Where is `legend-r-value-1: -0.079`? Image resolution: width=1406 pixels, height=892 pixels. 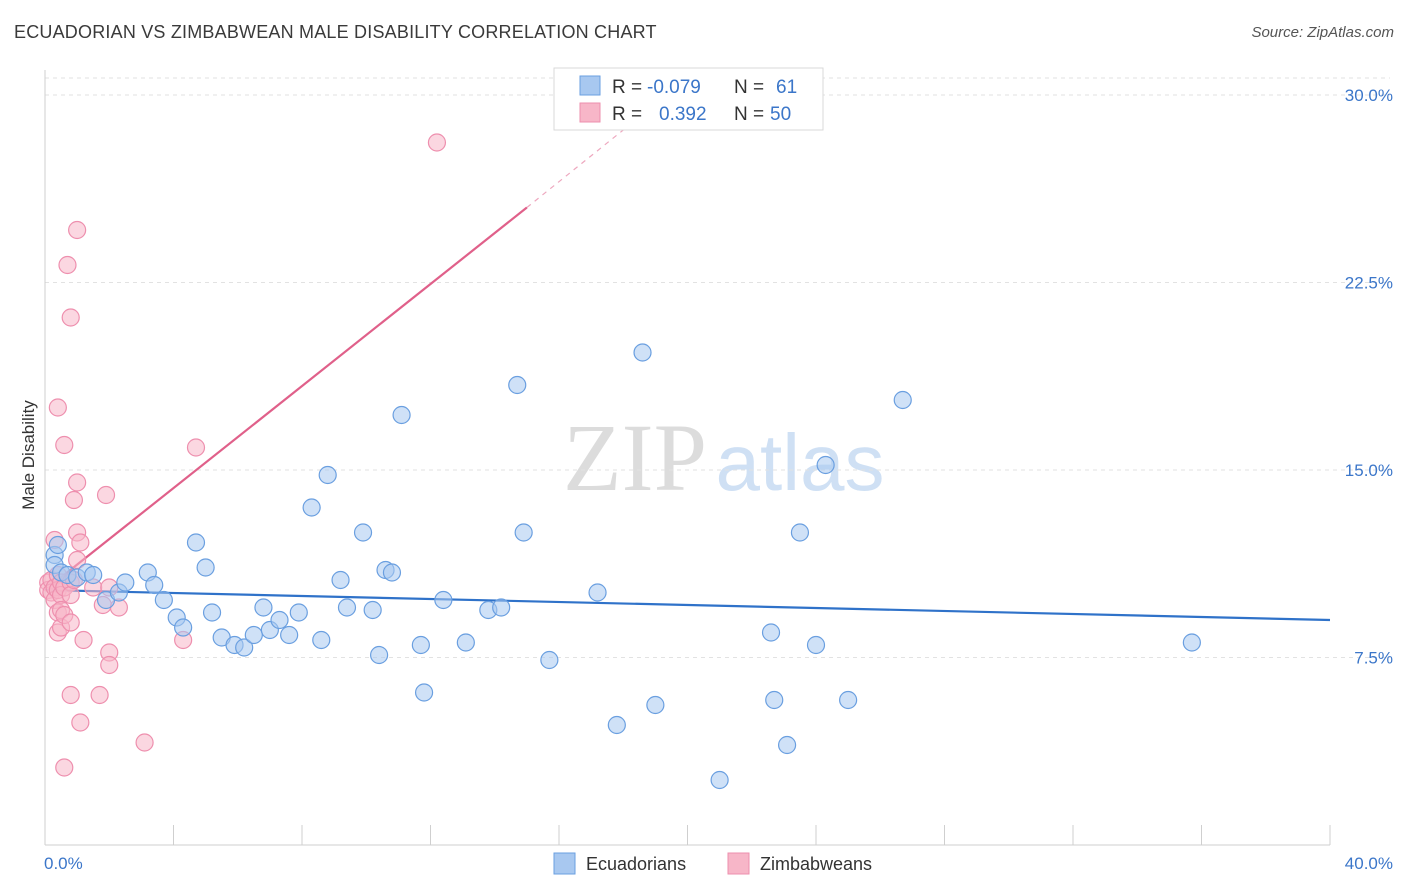
legend-r-value-1: -0.079 is located at coordinates (674, 87).